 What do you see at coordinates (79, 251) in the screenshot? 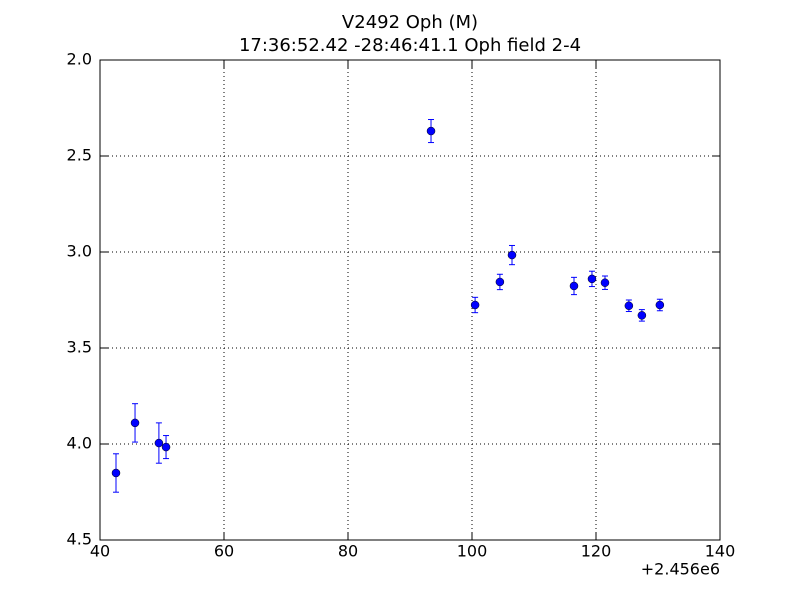
I see `y-tick-label: 3.0` at bounding box center [79, 251].